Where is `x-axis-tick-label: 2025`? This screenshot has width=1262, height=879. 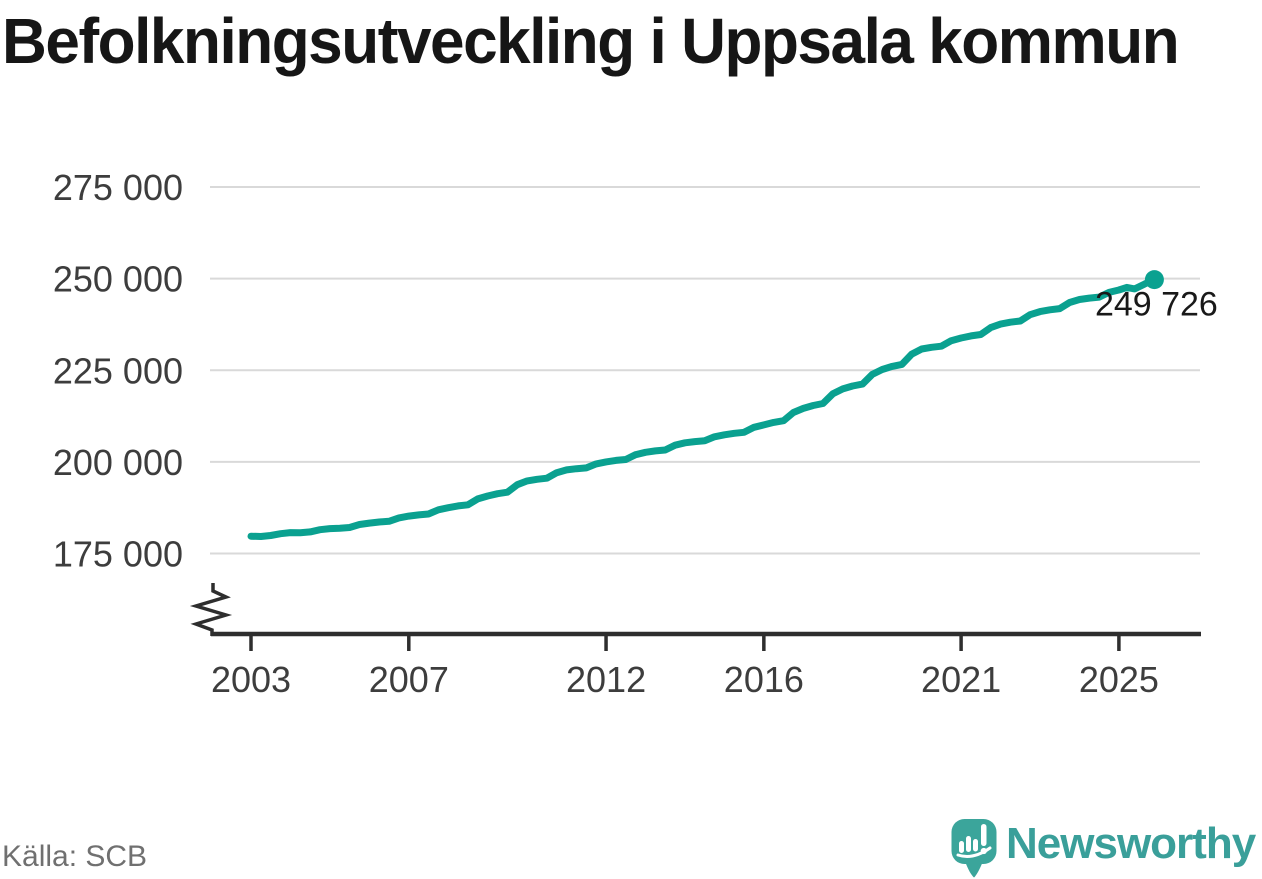
x-axis-tick-label: 2025 is located at coordinates (1119, 679).